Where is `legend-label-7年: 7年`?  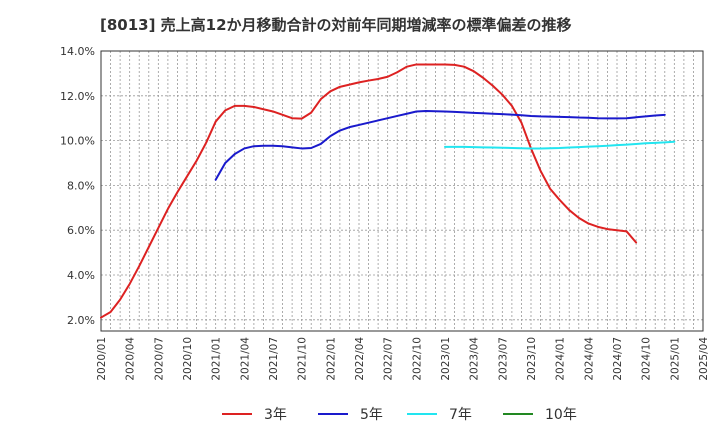 legend-label-7年: 7年 is located at coordinates (460, 415).